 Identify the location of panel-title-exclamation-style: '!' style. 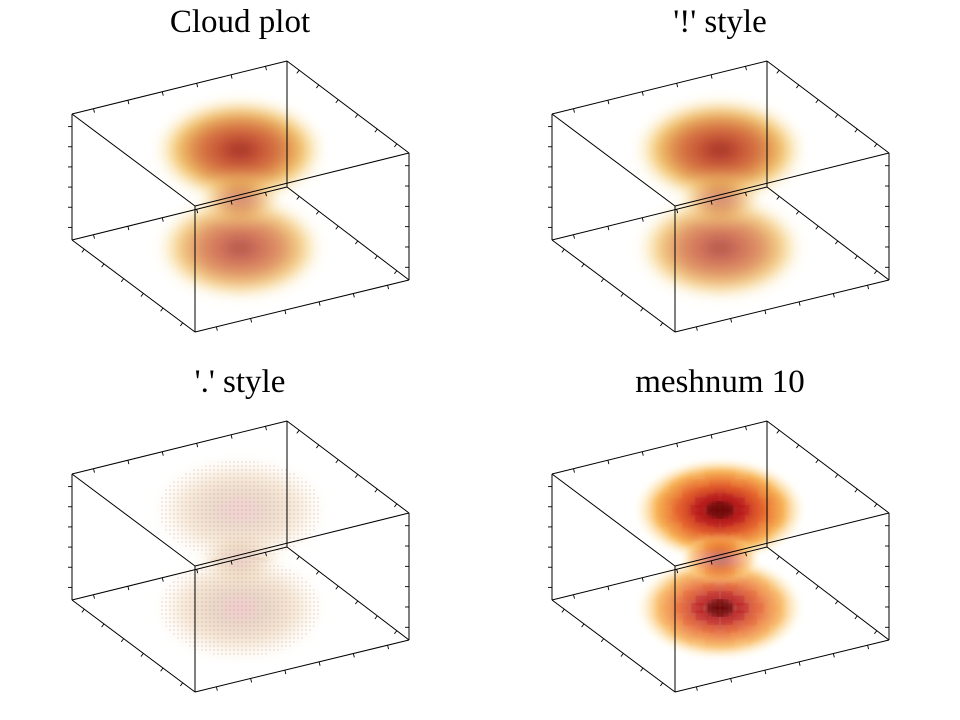
(720, 22).